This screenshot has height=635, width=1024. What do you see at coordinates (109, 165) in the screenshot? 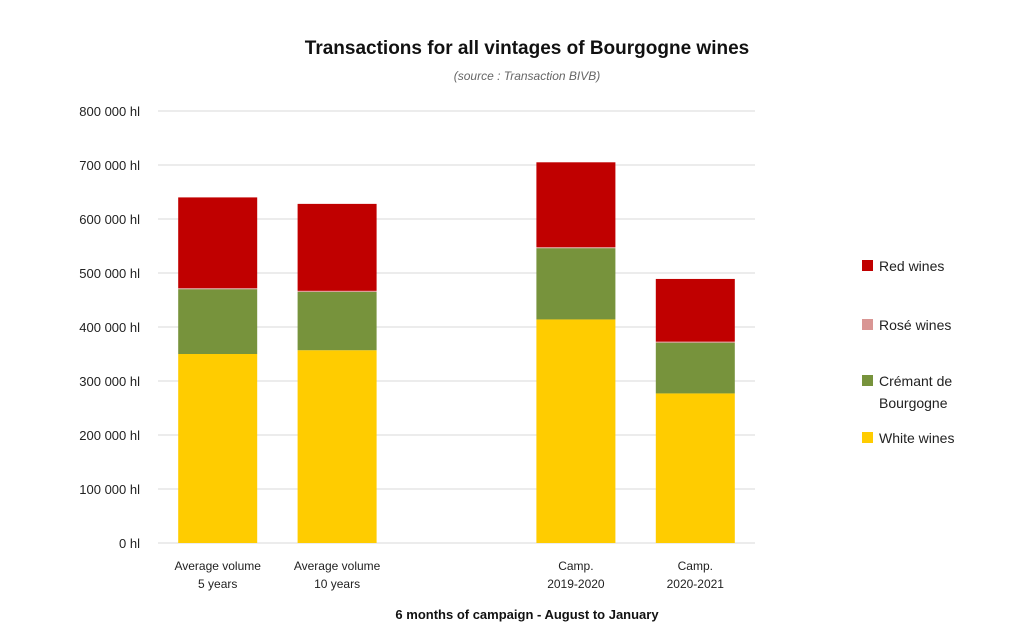
I see `y-tick-label: 700 000 hl` at bounding box center [109, 165].